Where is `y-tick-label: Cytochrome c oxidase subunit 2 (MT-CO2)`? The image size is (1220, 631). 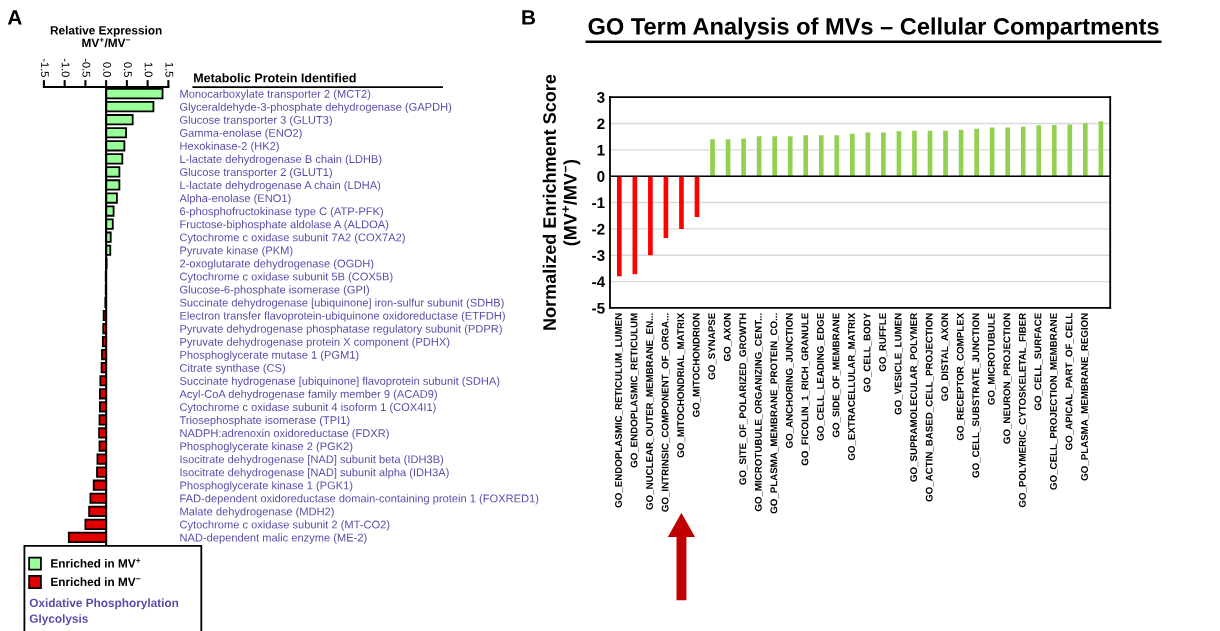 y-tick-label: Cytochrome c oxidase subunit 2 (MT-CO2) is located at coordinates (285, 525).